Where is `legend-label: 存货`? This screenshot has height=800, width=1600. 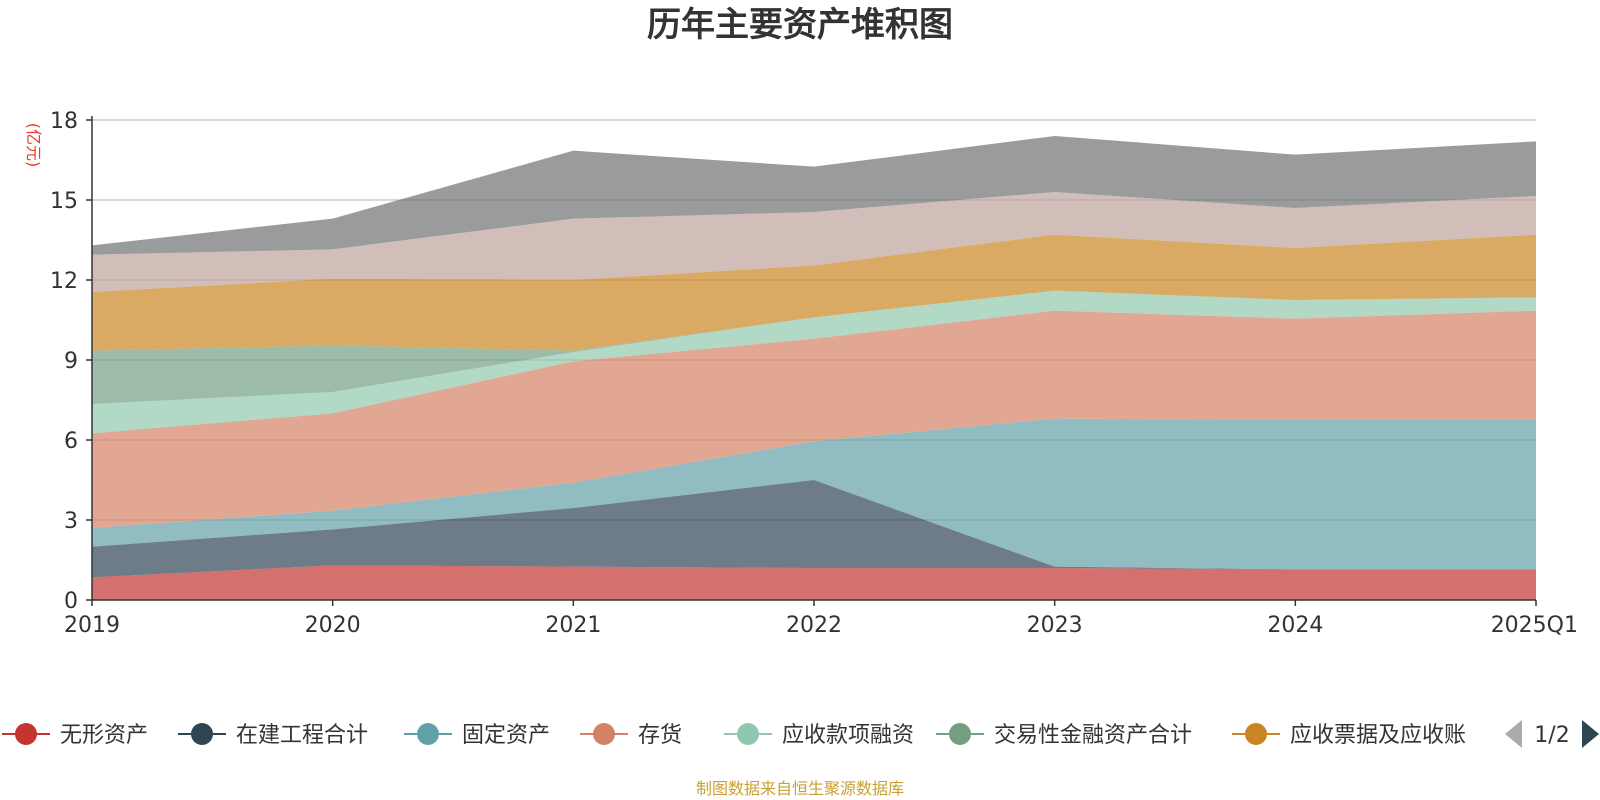 legend-label: 存货 is located at coordinates (660, 735).